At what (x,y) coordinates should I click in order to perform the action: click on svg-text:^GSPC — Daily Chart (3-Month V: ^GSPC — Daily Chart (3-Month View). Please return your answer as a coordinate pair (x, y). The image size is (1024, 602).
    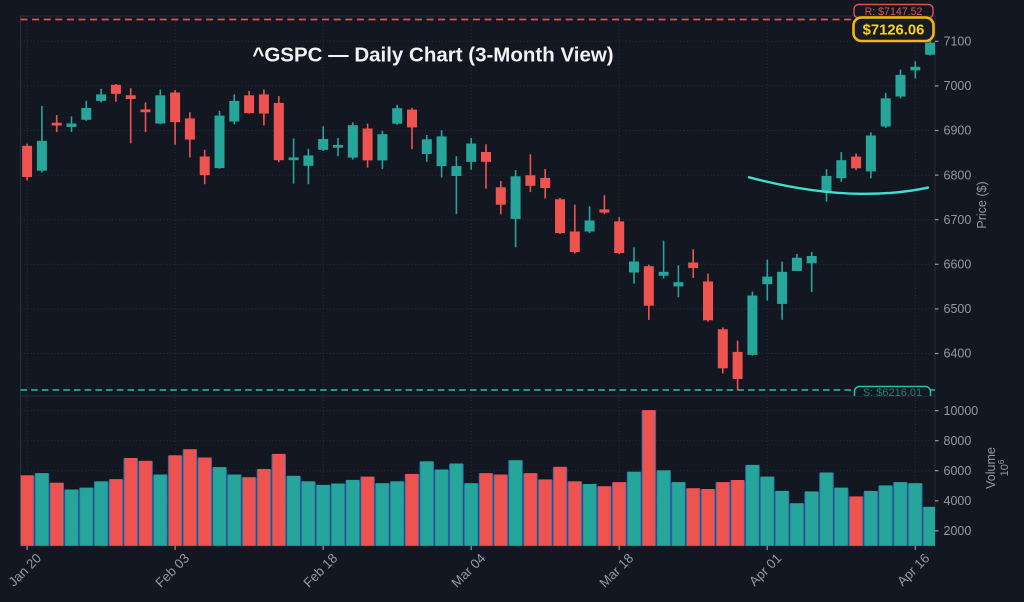
    Looking at the image, I should click on (432, 55).